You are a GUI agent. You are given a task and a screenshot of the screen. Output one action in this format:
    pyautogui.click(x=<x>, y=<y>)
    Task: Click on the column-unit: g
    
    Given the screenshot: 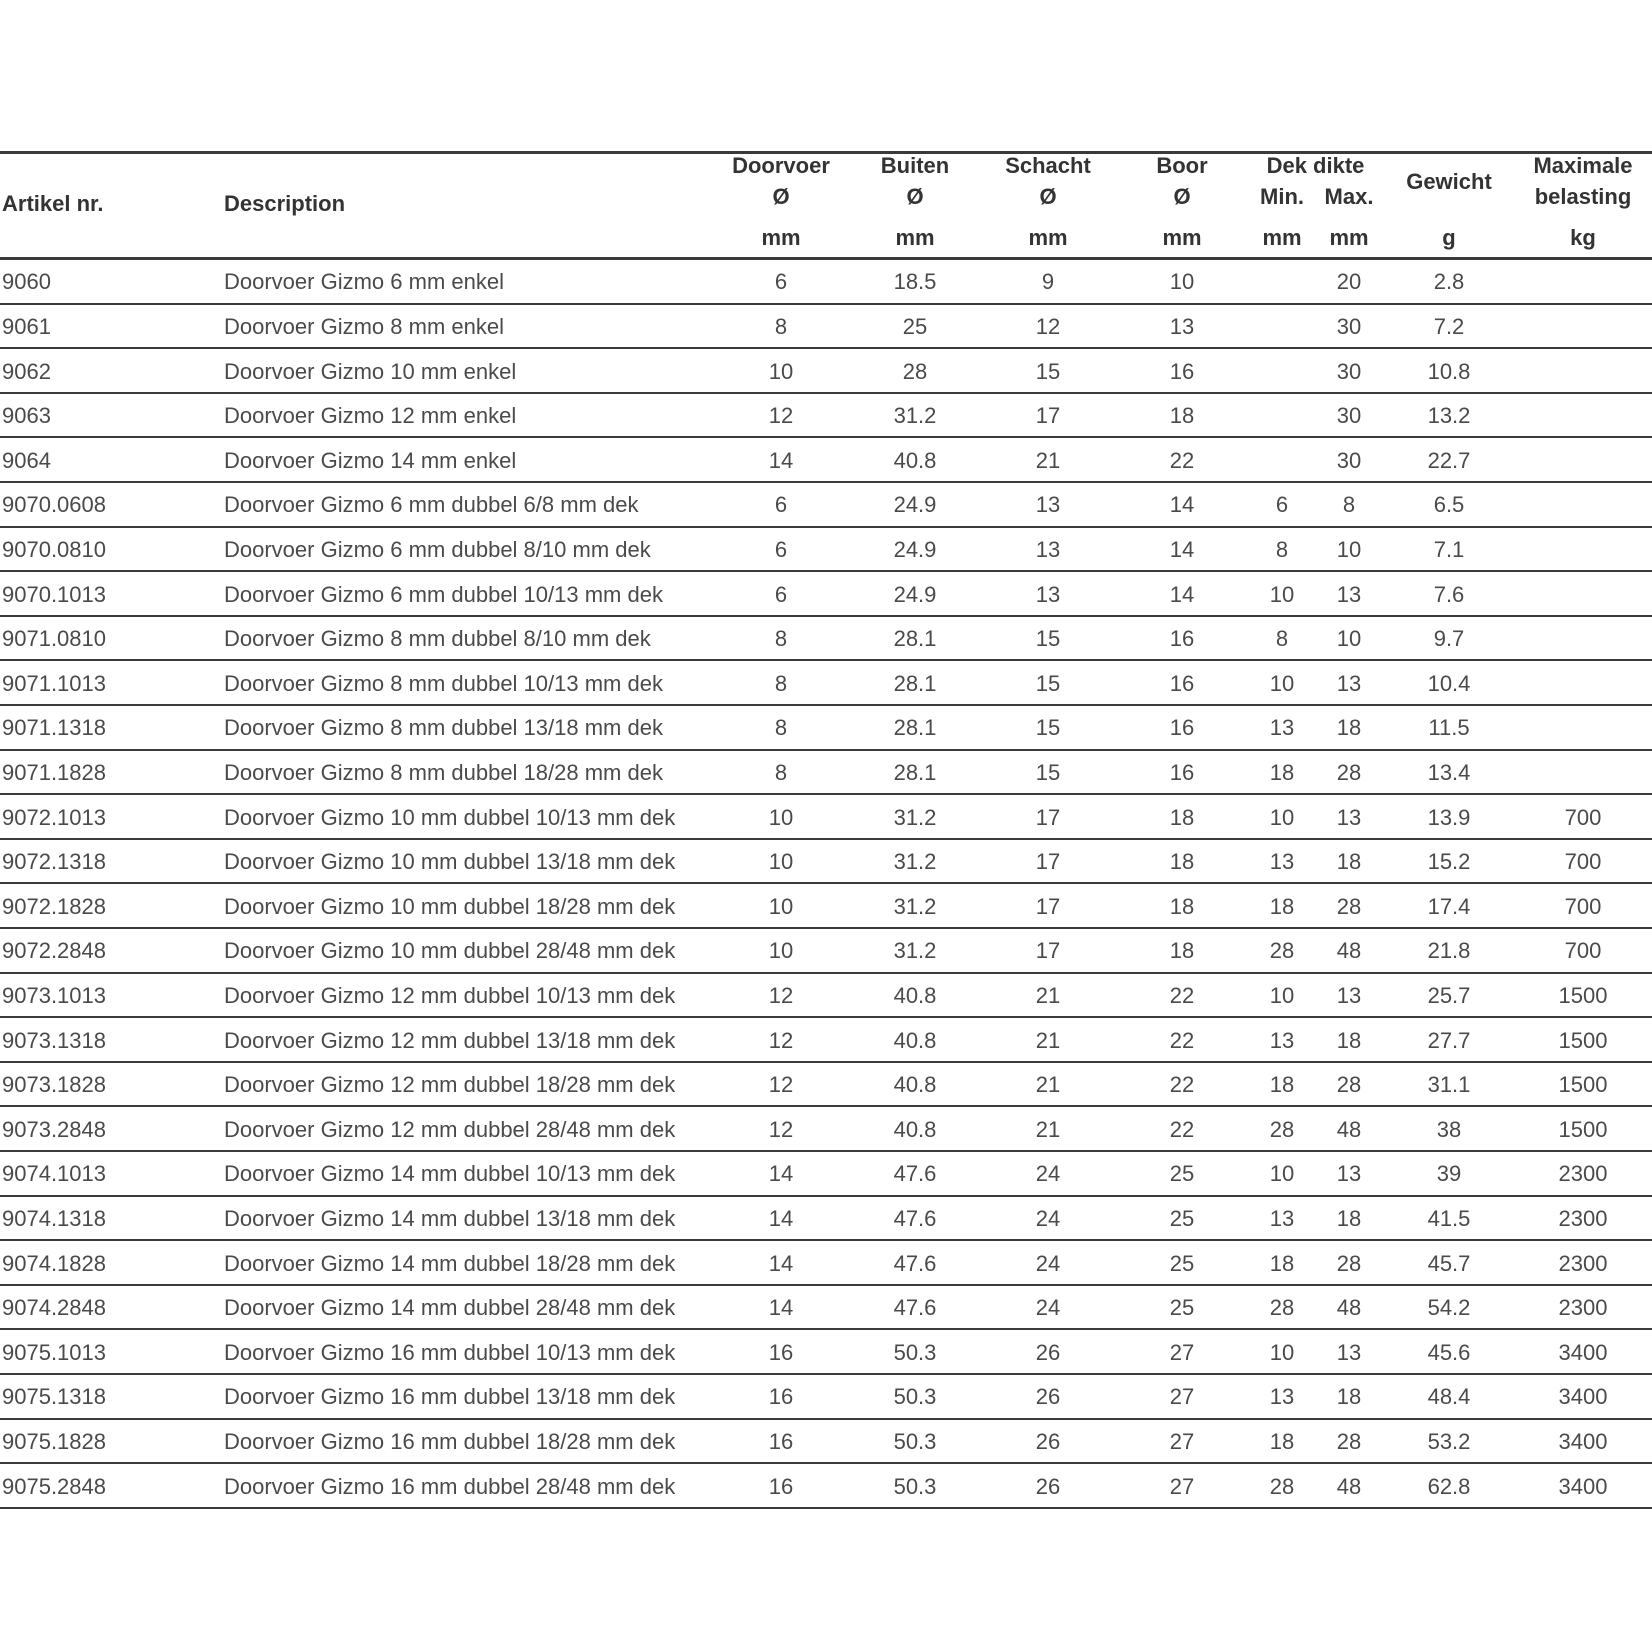 What is the action you would take?
    pyautogui.click(x=1449, y=237)
    